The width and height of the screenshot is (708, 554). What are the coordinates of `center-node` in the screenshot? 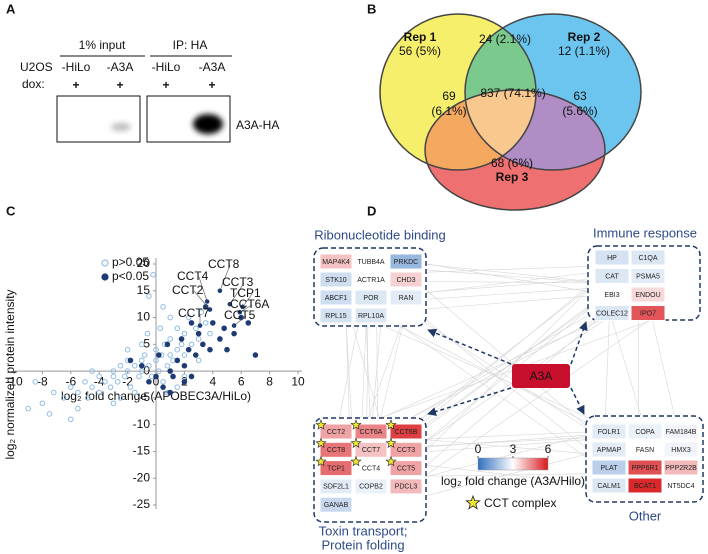 It's located at (541, 376).